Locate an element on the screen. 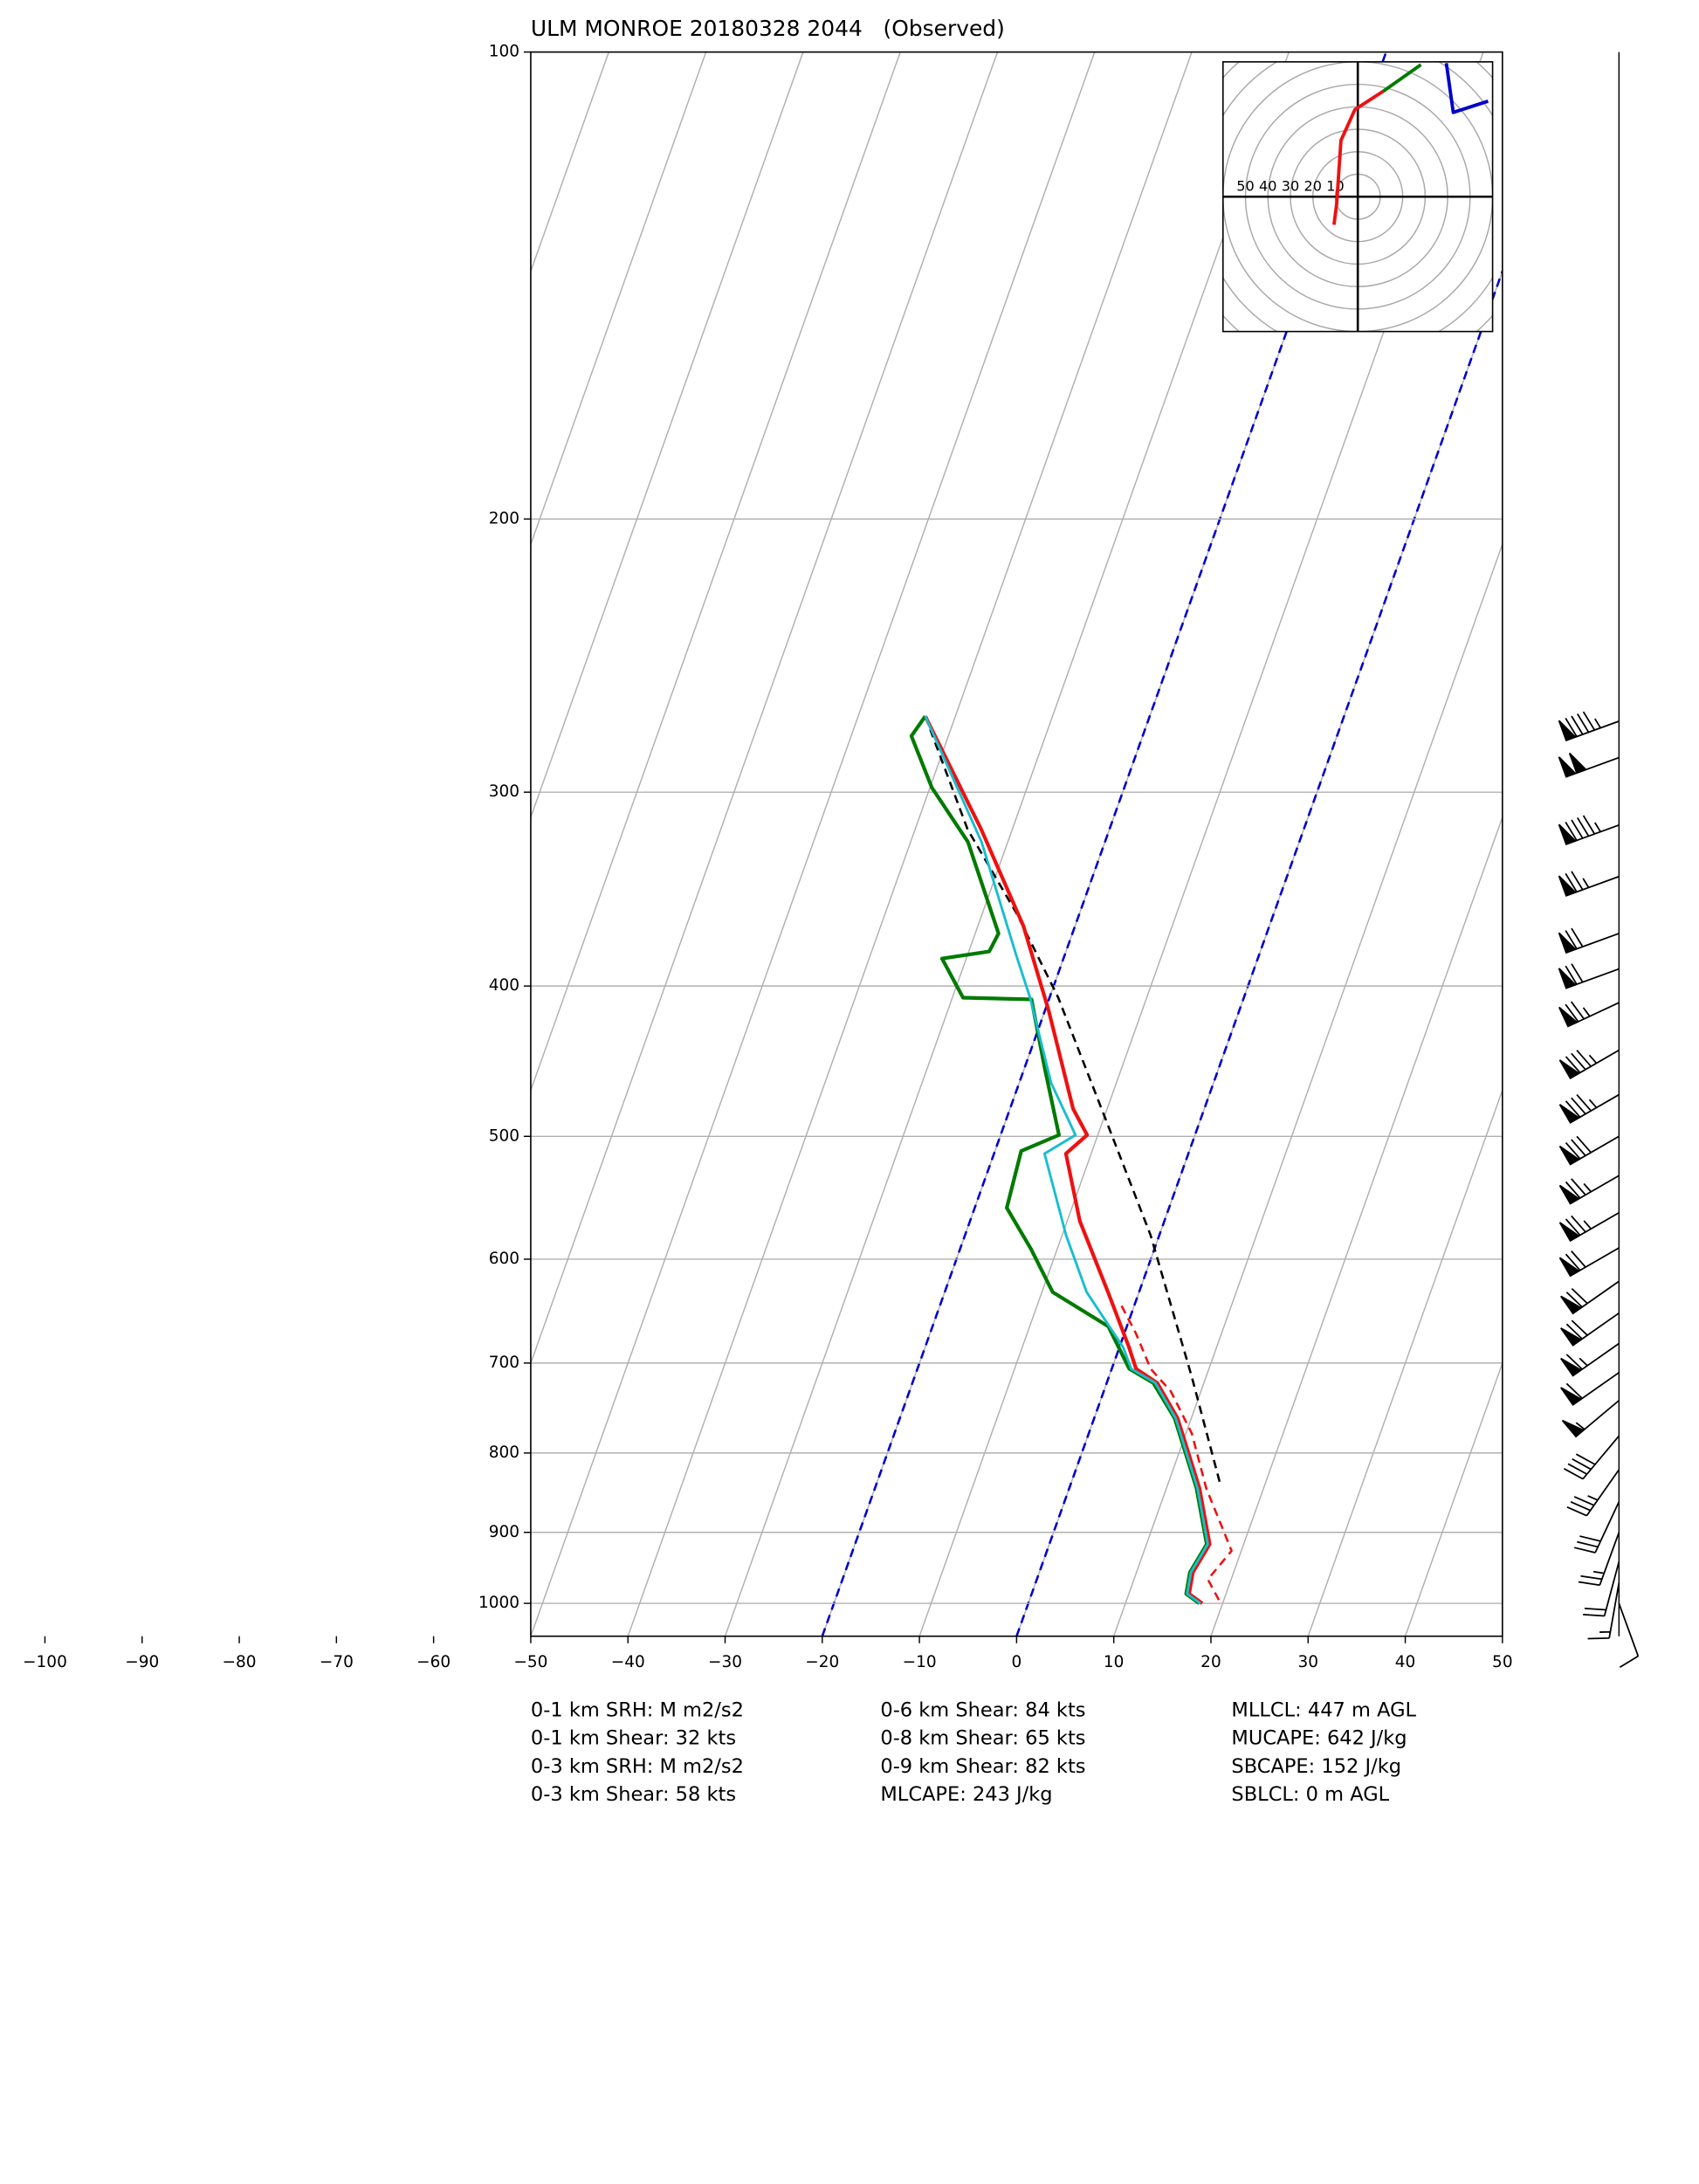 This screenshot has height=2184, width=1699. x-tick-label: −30 is located at coordinates (725, 1662).